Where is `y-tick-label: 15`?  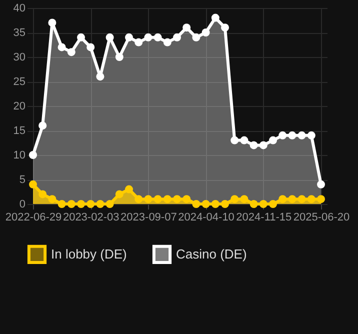
y-tick-label: 15 is located at coordinates (19, 131).